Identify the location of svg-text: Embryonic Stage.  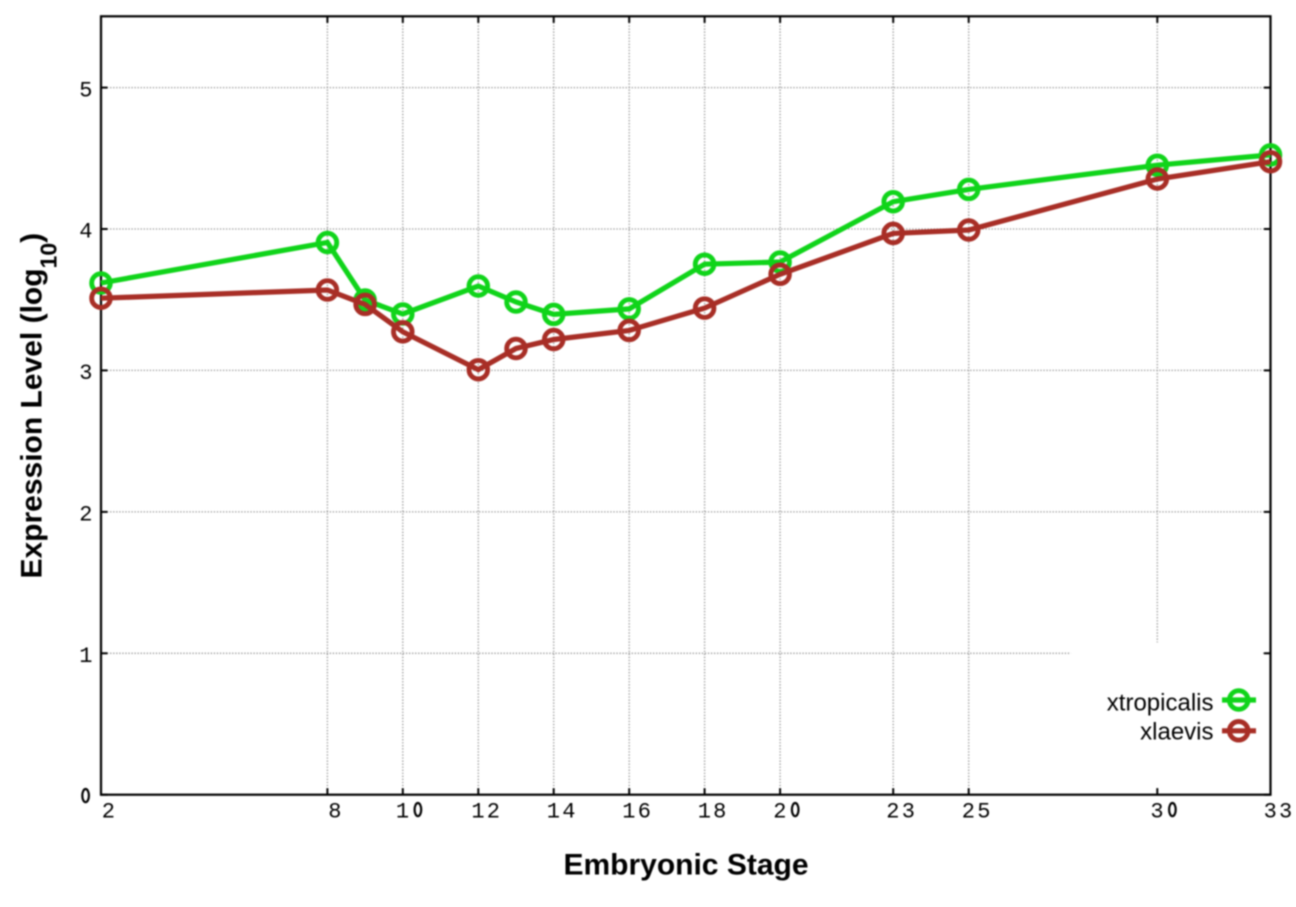
(685, 865).